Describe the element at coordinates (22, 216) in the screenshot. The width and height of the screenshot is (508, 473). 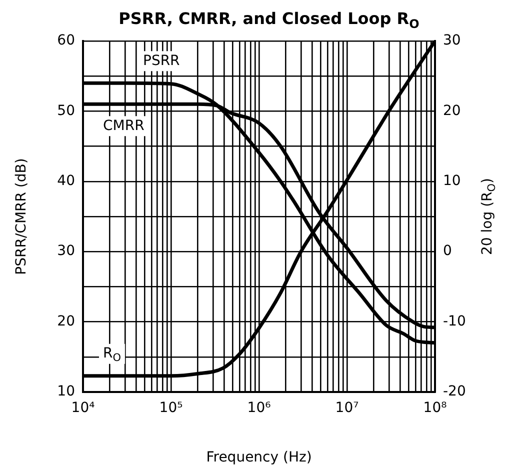
I see `y-axis-title: PSRR/CMRR (dB)` at that location.